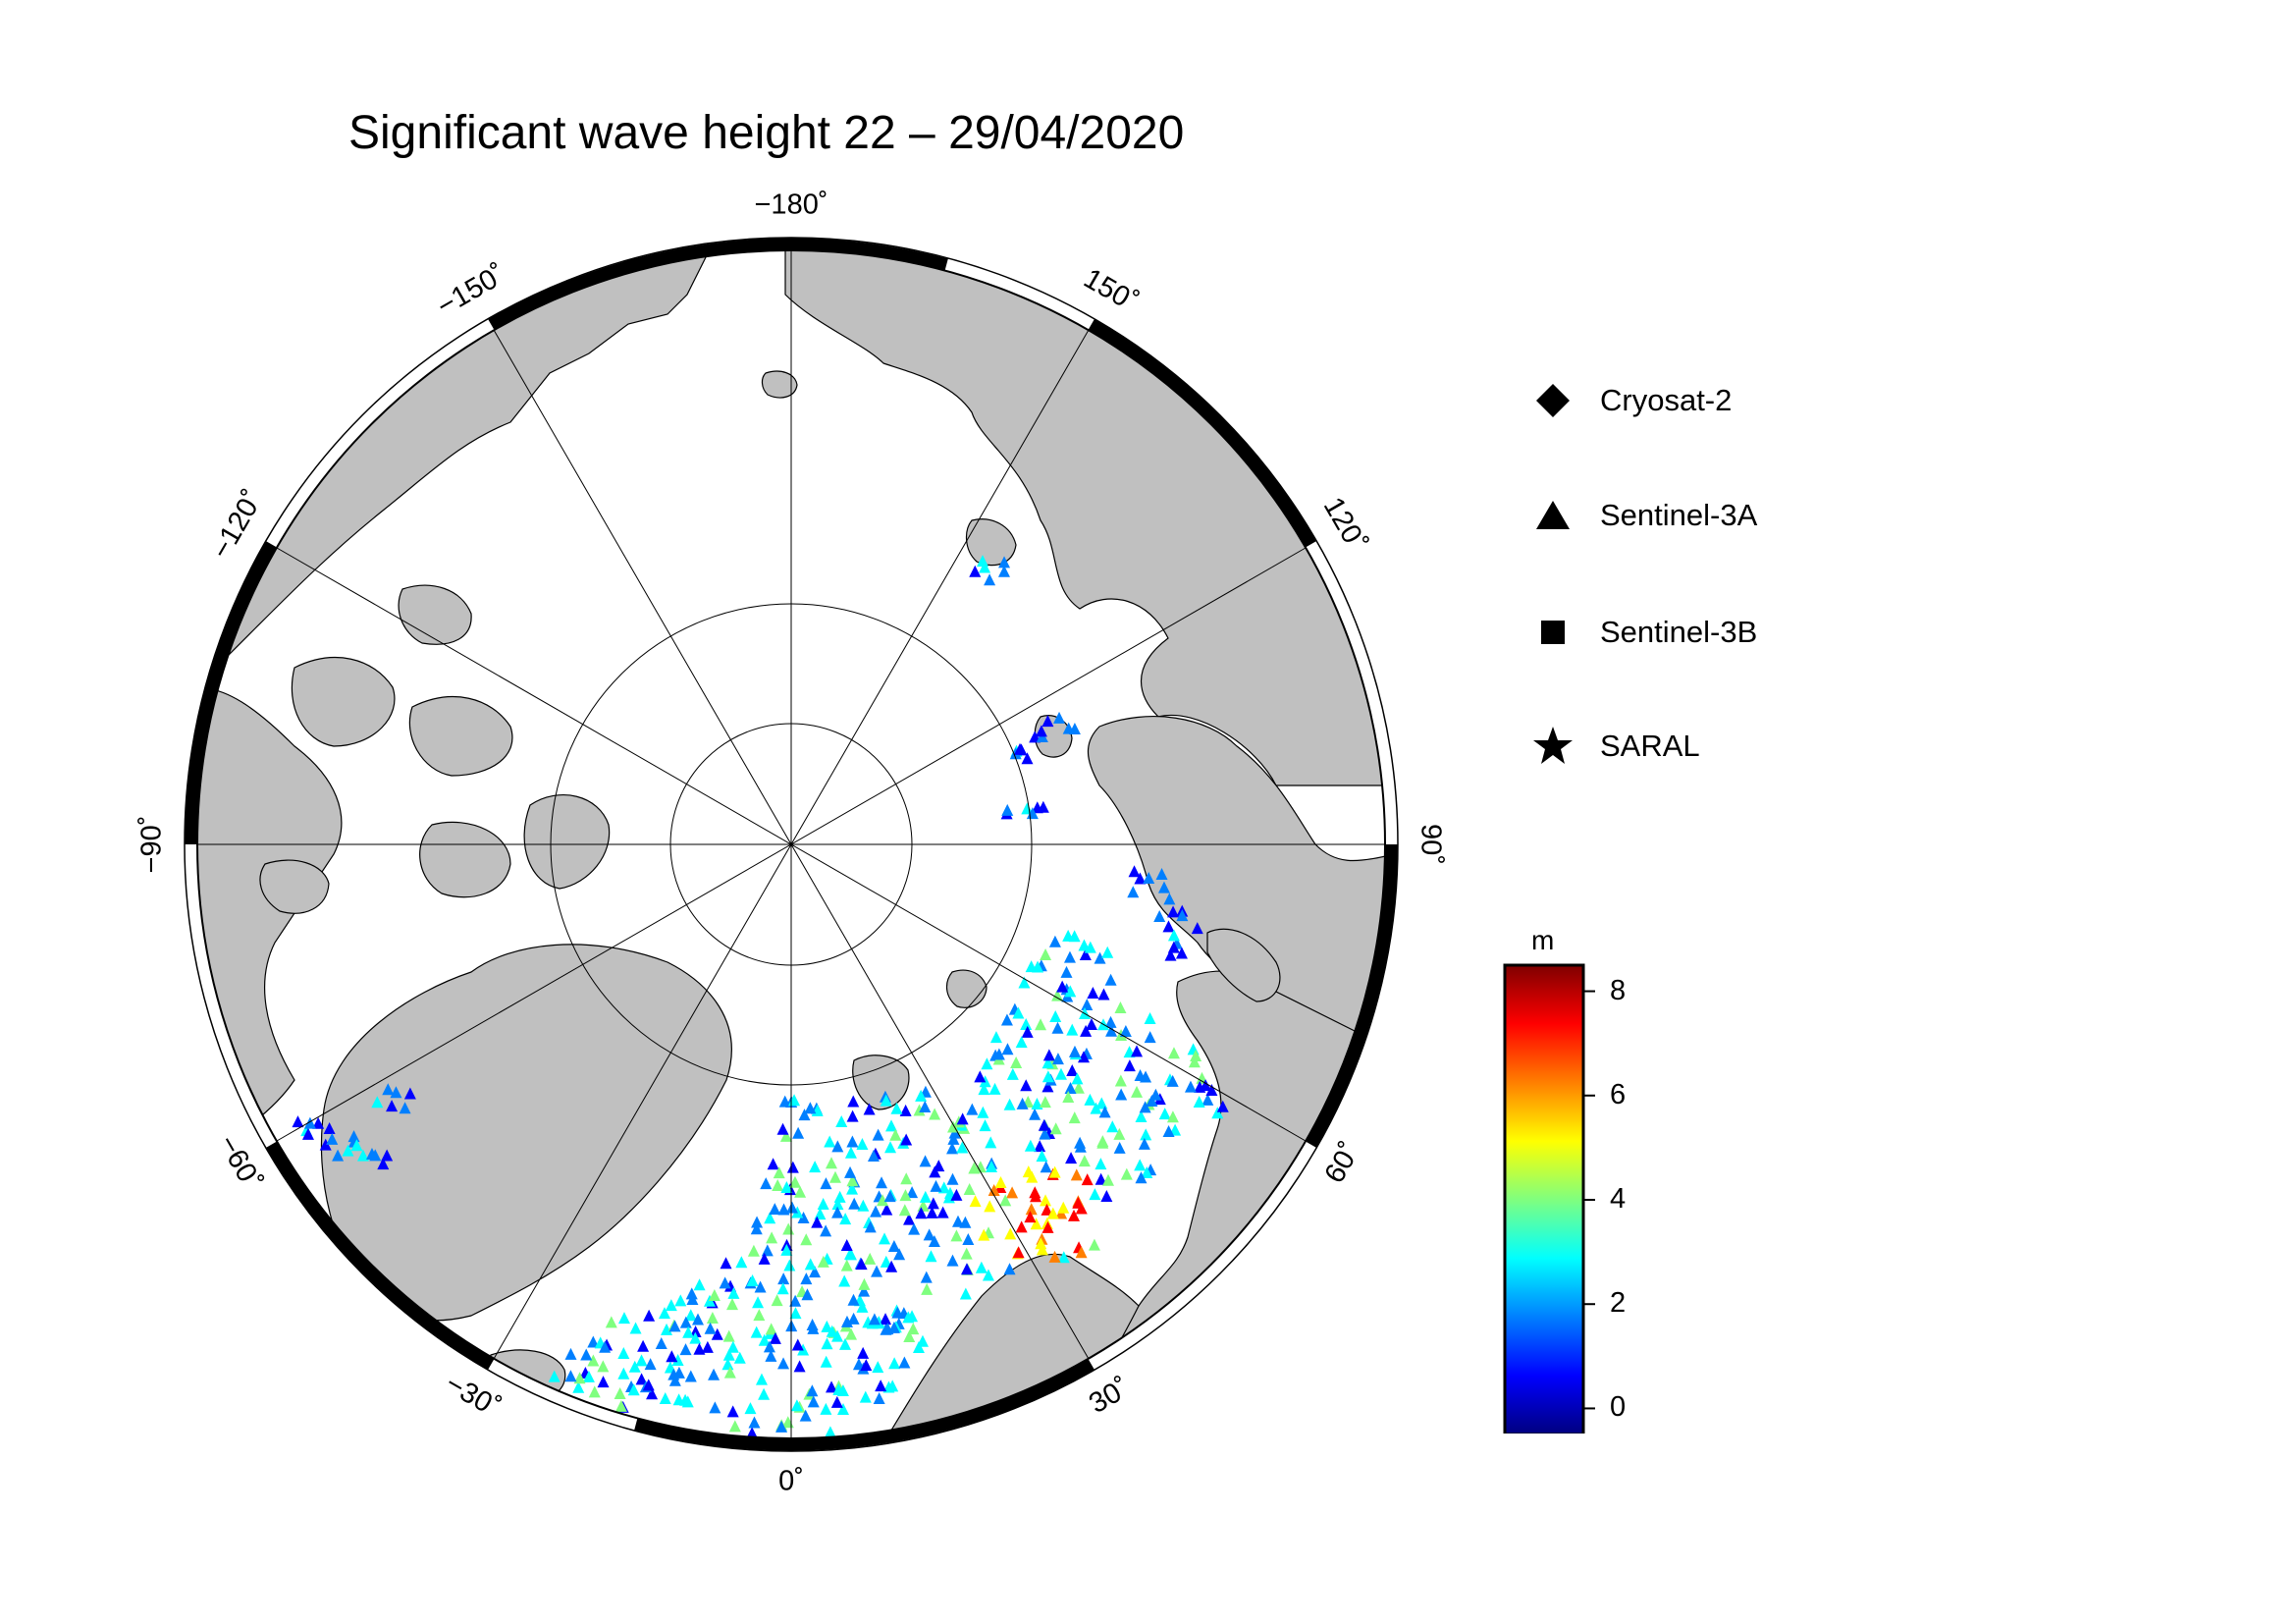 This screenshot has width=2296, height=1623. What do you see at coordinates (460, 736) in the screenshot?
I see `arctic-island` at bounding box center [460, 736].